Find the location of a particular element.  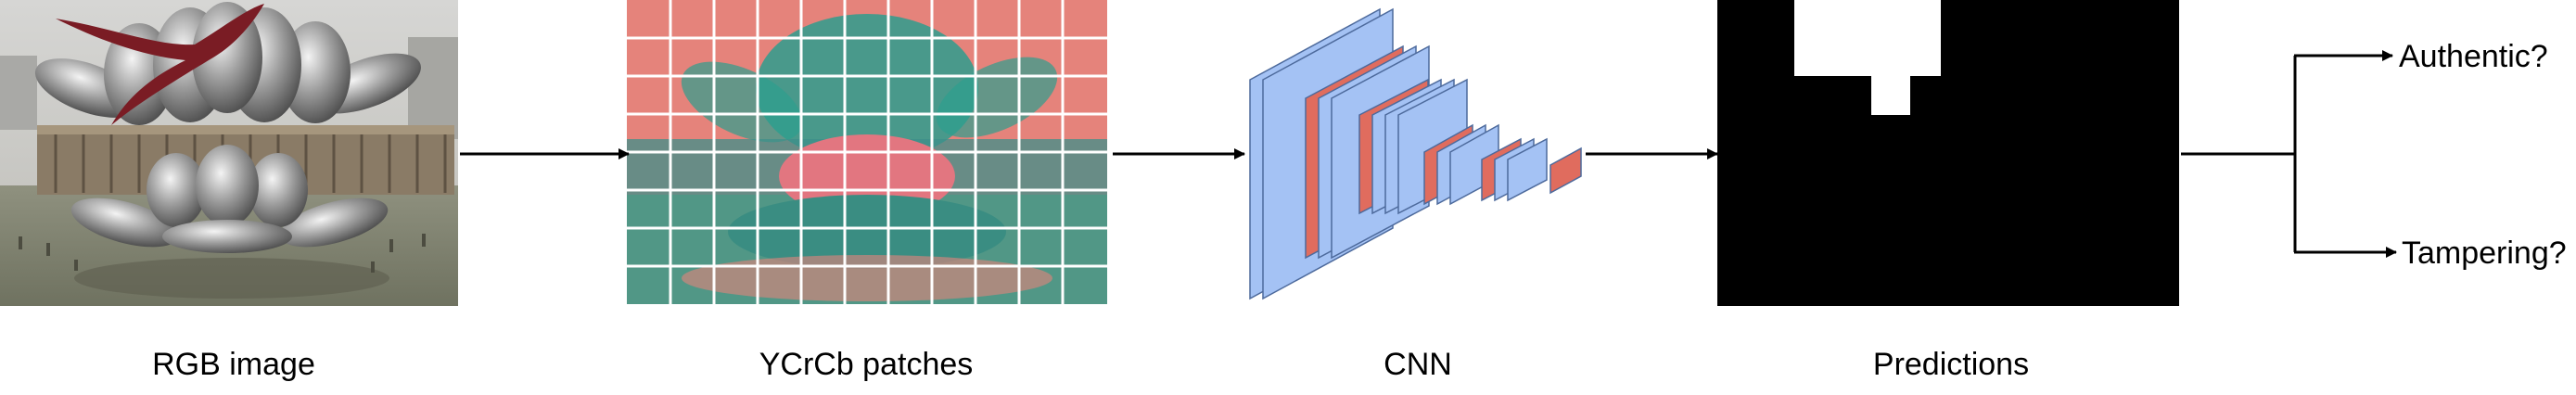

prediction-mask is located at coordinates (1948, 153).